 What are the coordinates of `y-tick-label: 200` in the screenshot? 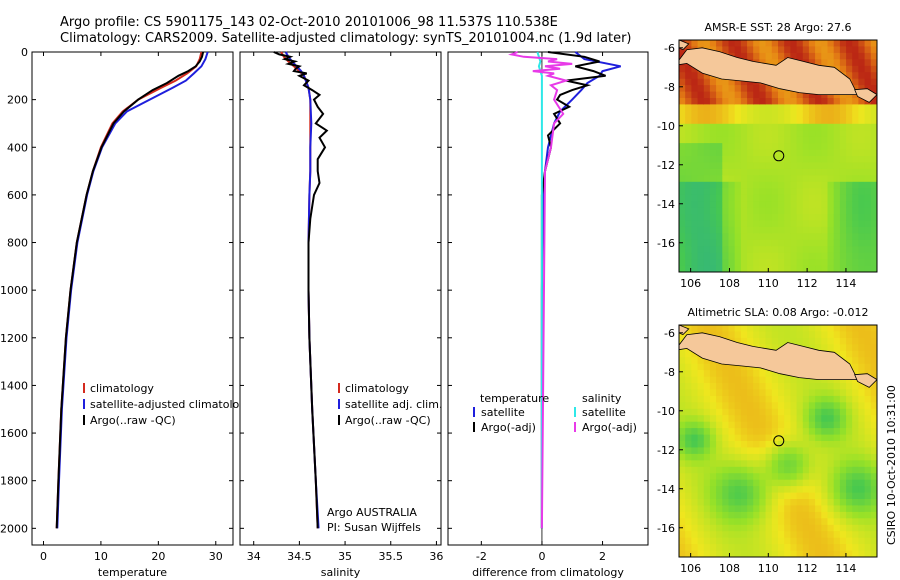 It's located at (17, 100).